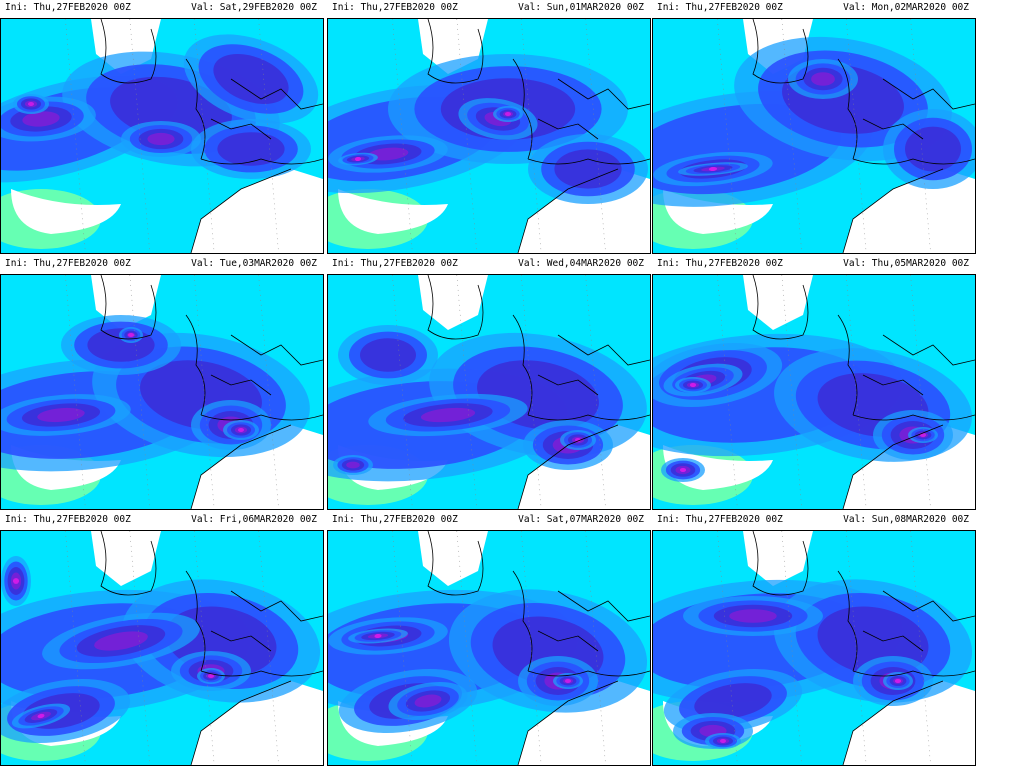 This screenshot has width=1024, height=768. I want to click on valid-time-label: Val: Sat,07MAR2020 00Z, so click(581, 519).